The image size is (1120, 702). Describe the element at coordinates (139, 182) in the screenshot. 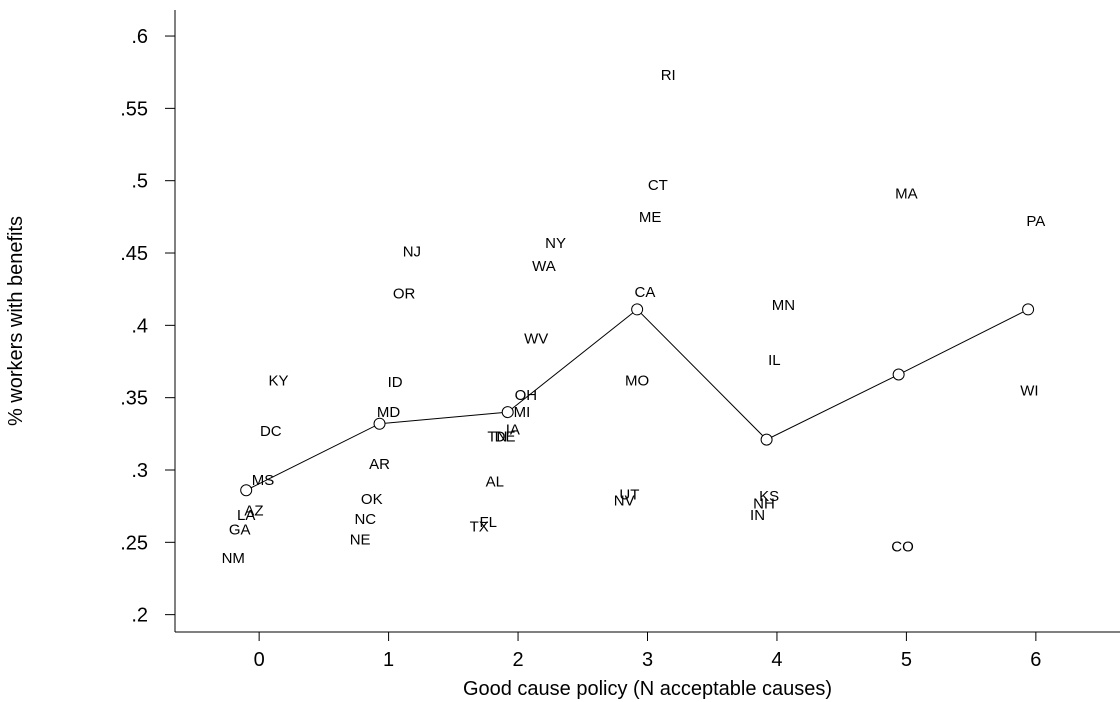

I see `y-tick-label: .5` at that location.